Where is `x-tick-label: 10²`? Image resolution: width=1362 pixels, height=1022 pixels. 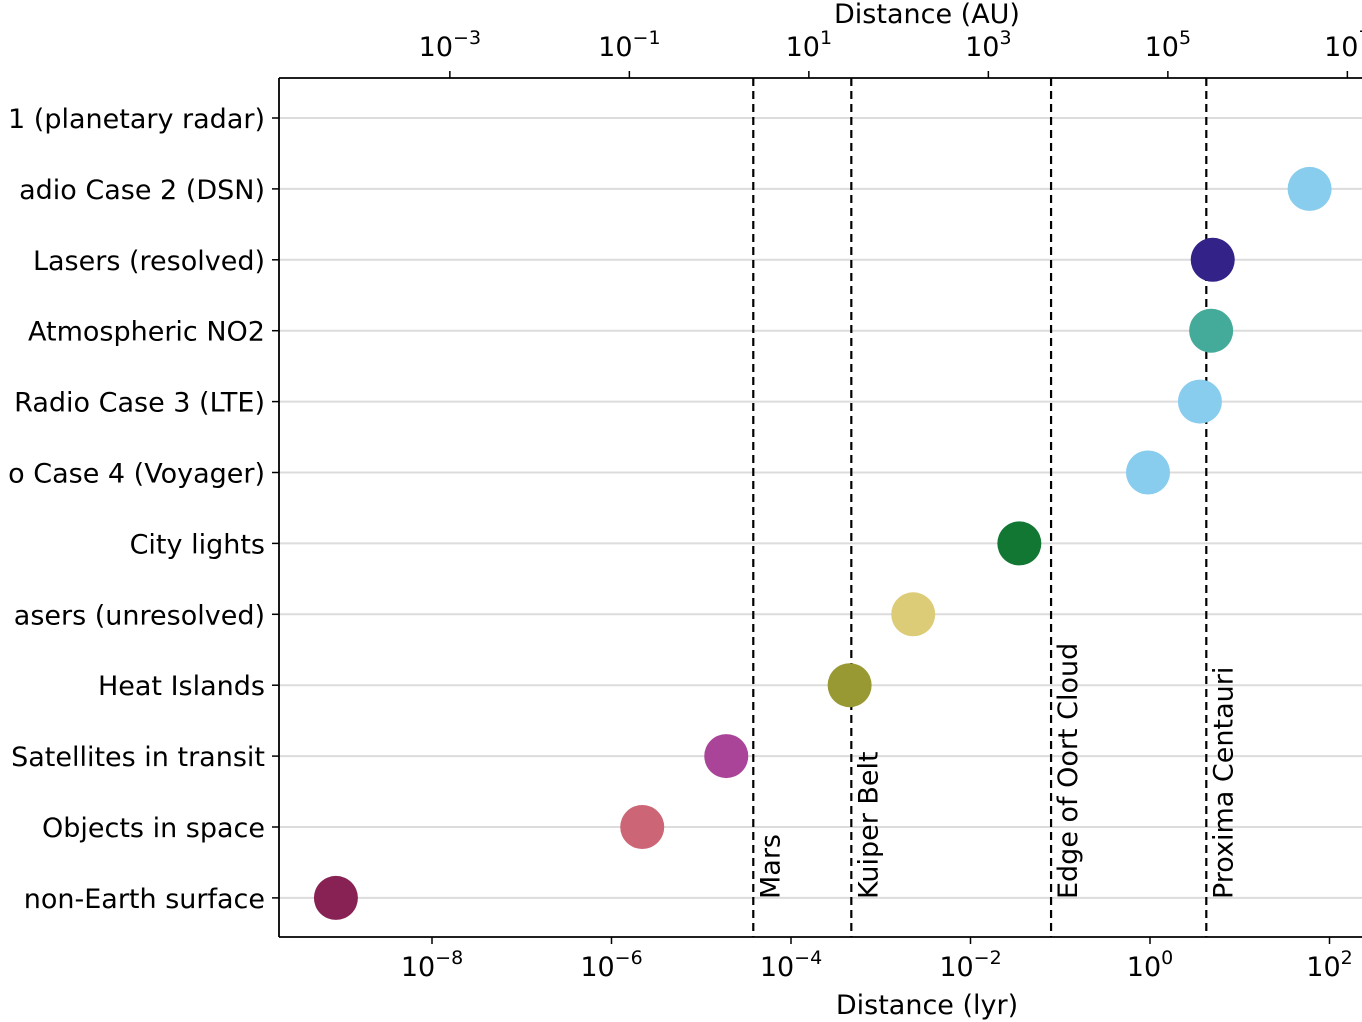
x-tick-label: 10² is located at coordinates (1329, 965).